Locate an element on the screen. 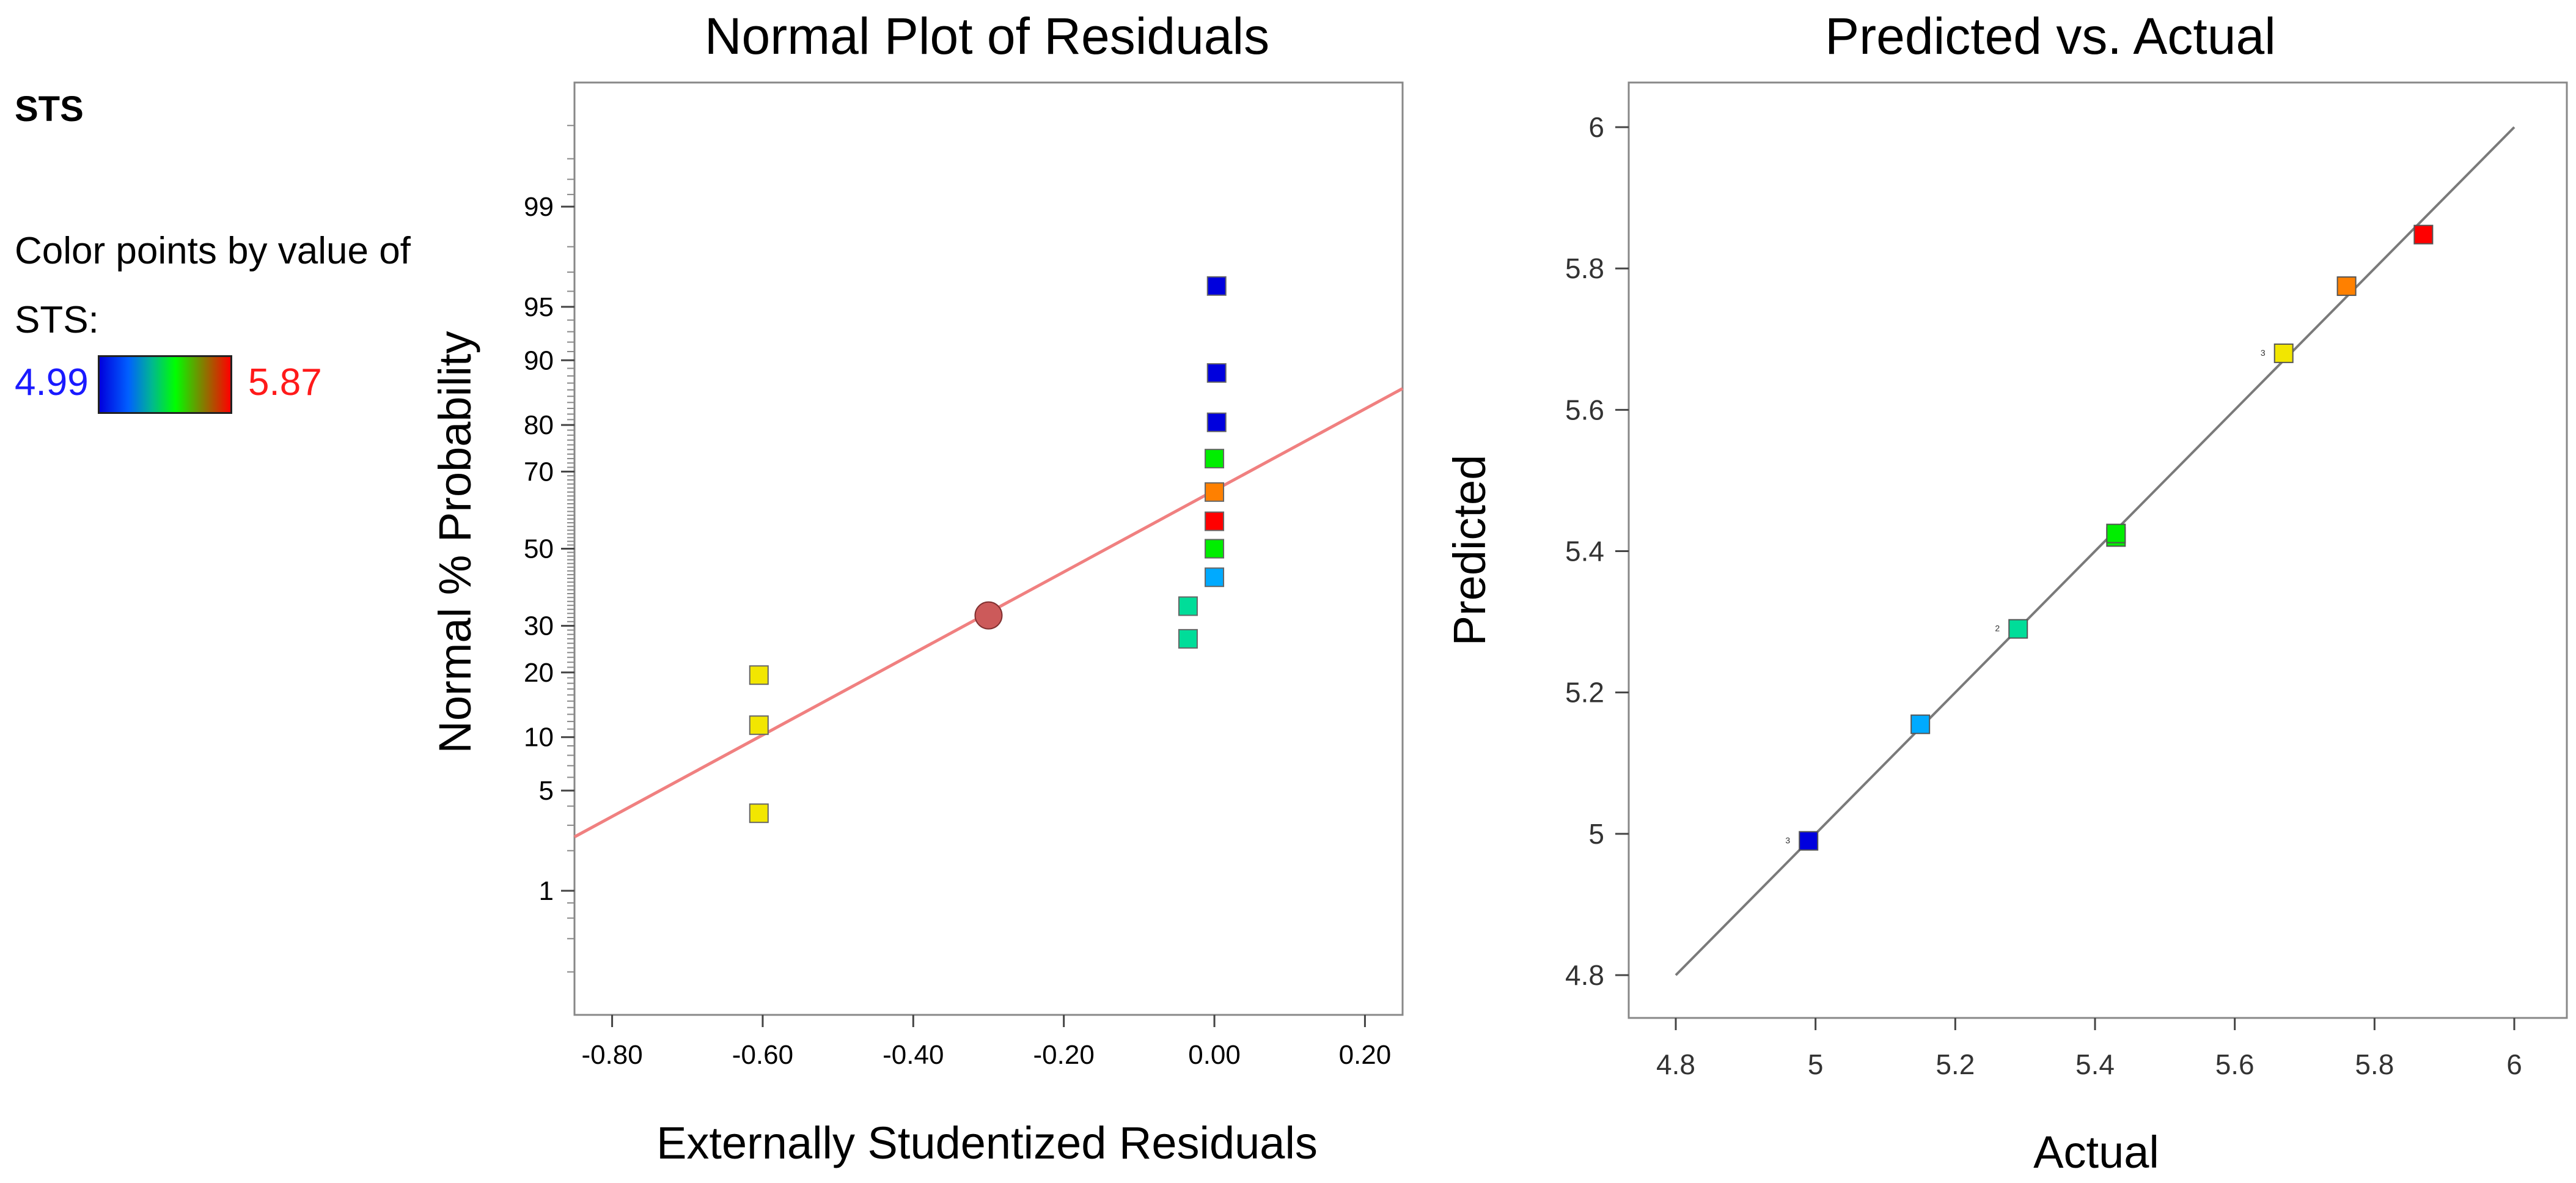 The image size is (2576, 1183). predicted-vs-actual-x-axis-label: Actual is located at coordinates (2096, 1152).